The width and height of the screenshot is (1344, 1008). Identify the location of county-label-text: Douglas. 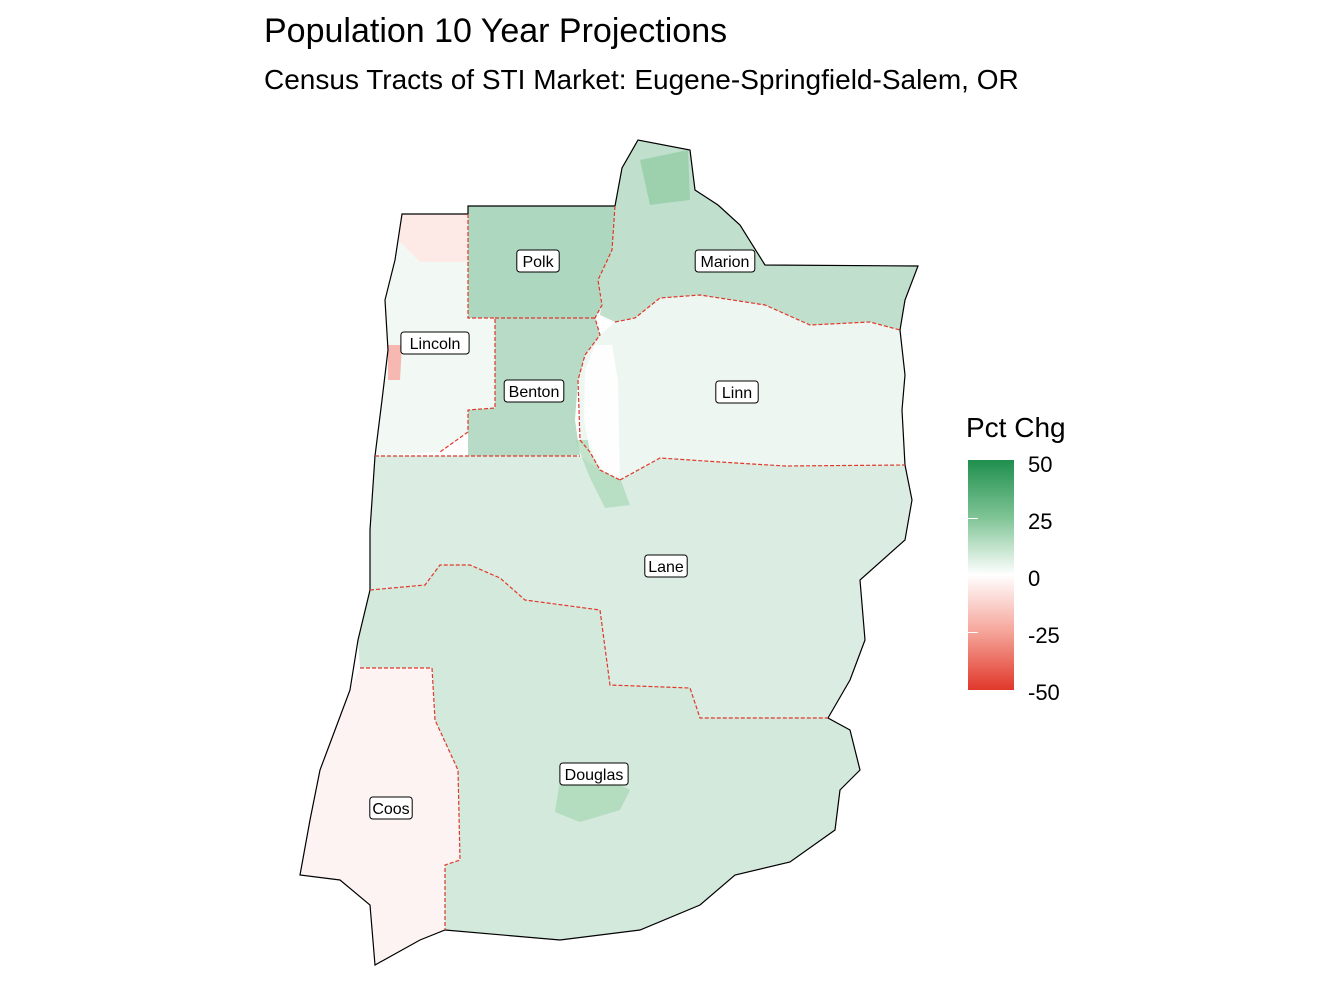
(594, 775).